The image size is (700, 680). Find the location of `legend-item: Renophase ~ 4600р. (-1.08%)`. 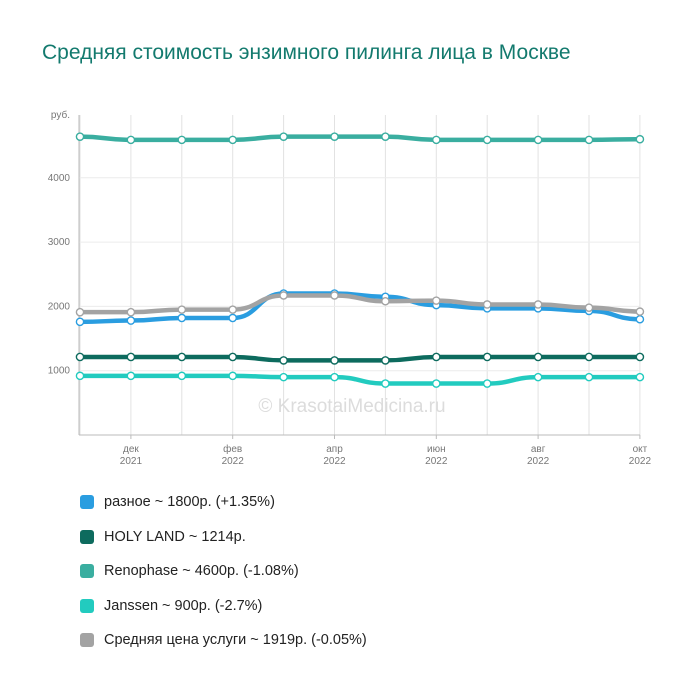

legend-item: Renophase ~ 4600р. (-1.08%) is located at coordinates (223, 571).